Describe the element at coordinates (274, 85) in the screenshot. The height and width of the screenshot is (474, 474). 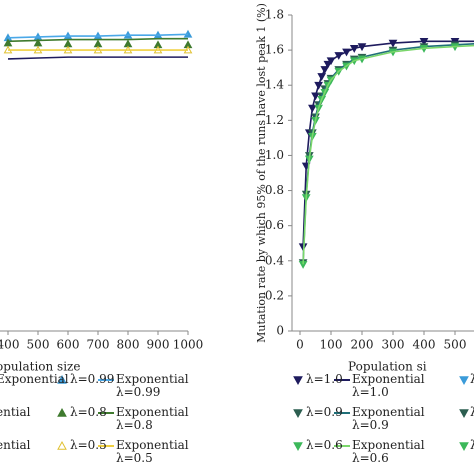
I see `y-tick-label: 1.4` at that location.